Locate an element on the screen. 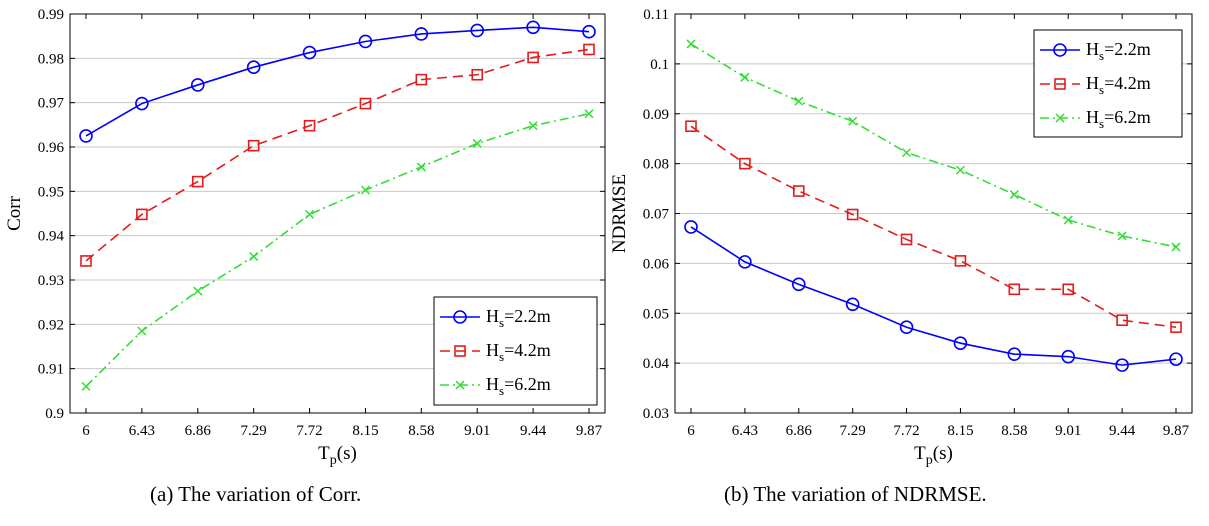 The image size is (1209, 526). y-tick-label: 0.08 is located at coordinates (656, 165).